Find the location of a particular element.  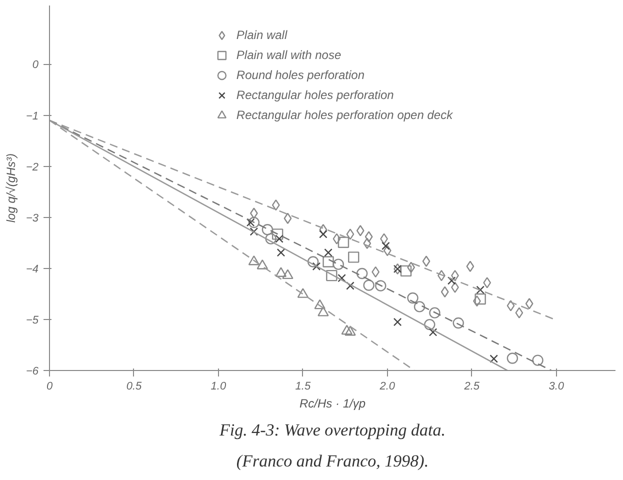

legend-label: Rectangular holes perforation open deck is located at coordinates (344, 115).